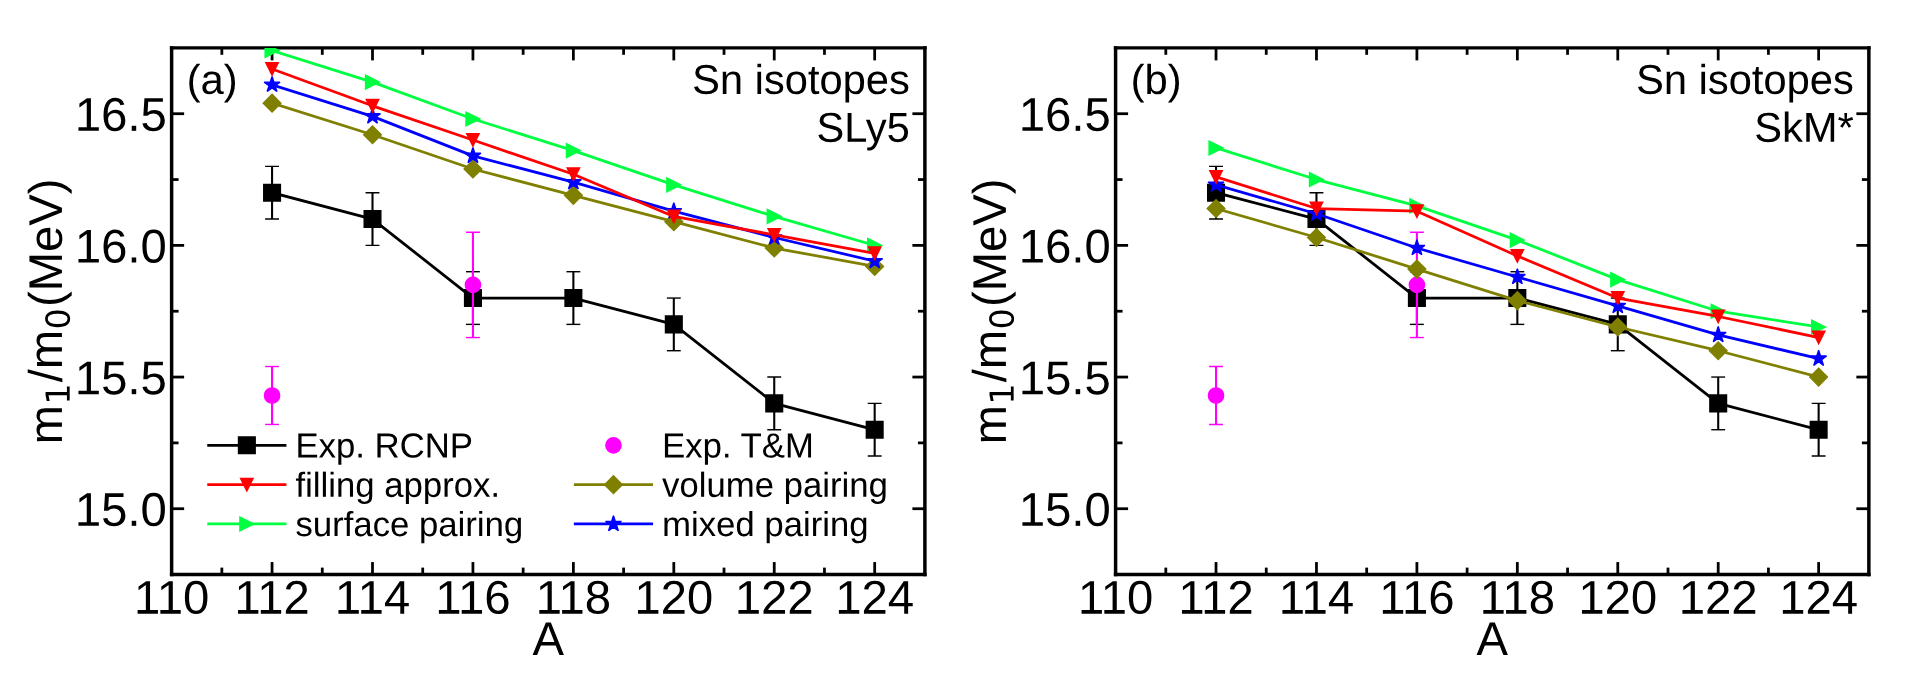 The height and width of the screenshot is (684, 1907). What do you see at coordinates (774, 487) in the screenshot?
I see `legend-label: volume pairing` at bounding box center [774, 487].